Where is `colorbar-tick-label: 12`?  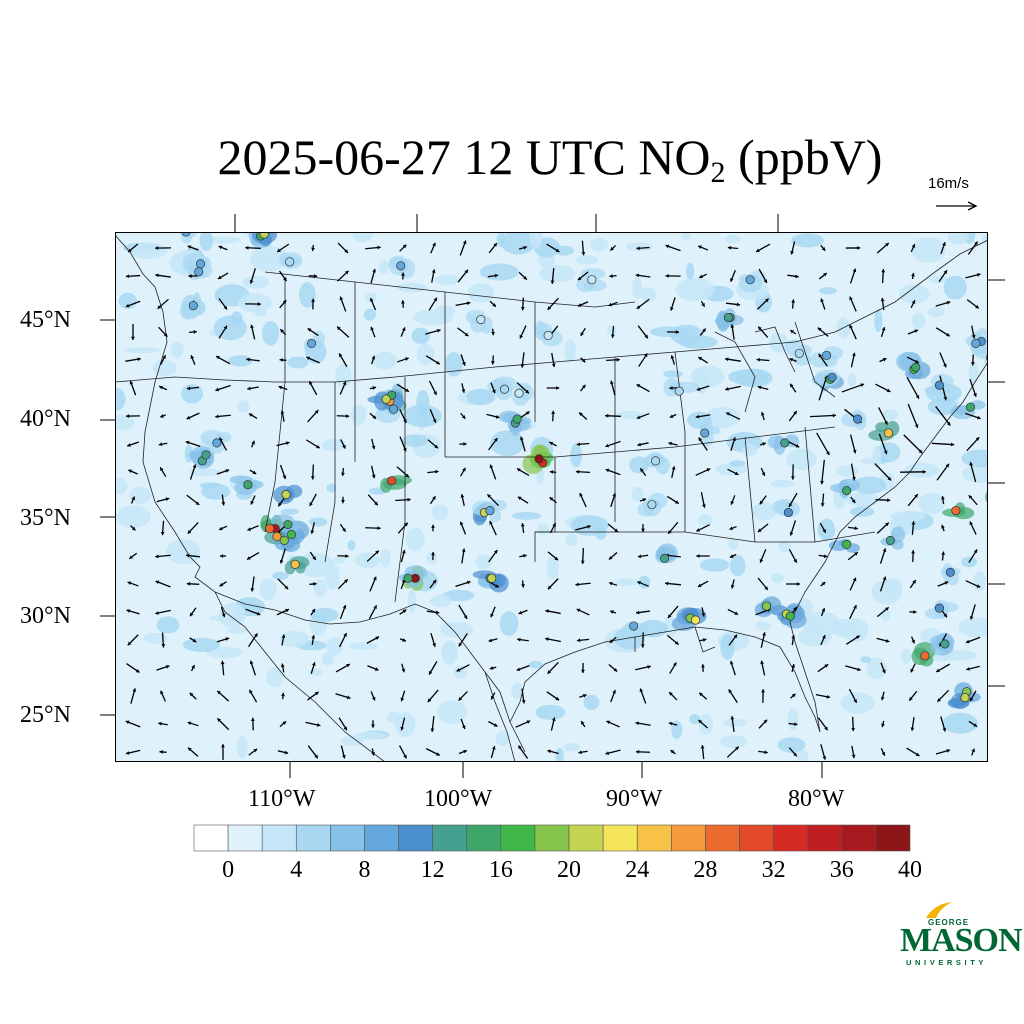 colorbar-tick-label: 12 is located at coordinates (432, 870).